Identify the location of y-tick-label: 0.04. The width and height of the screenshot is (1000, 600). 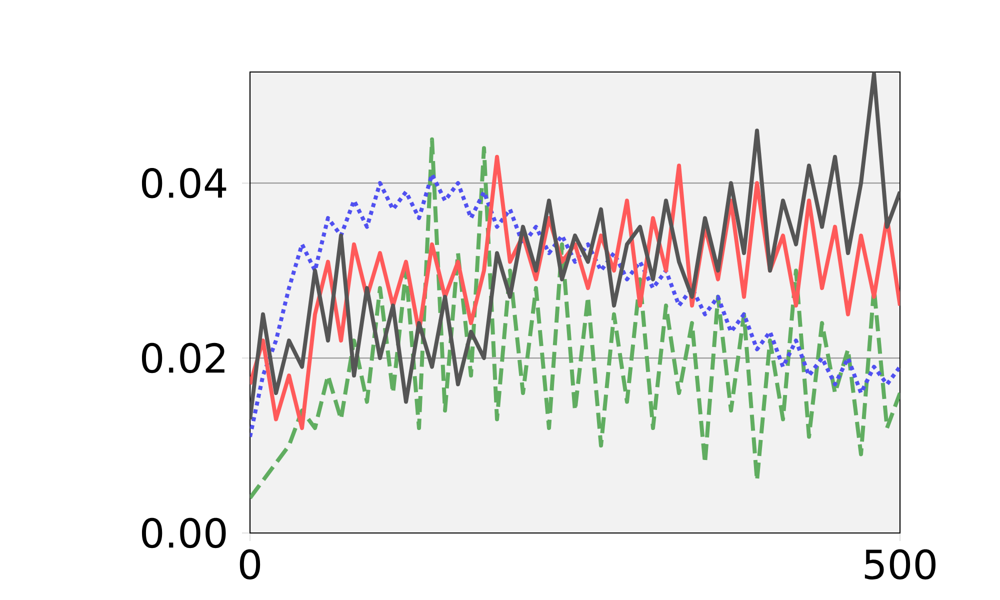
(184, 183).